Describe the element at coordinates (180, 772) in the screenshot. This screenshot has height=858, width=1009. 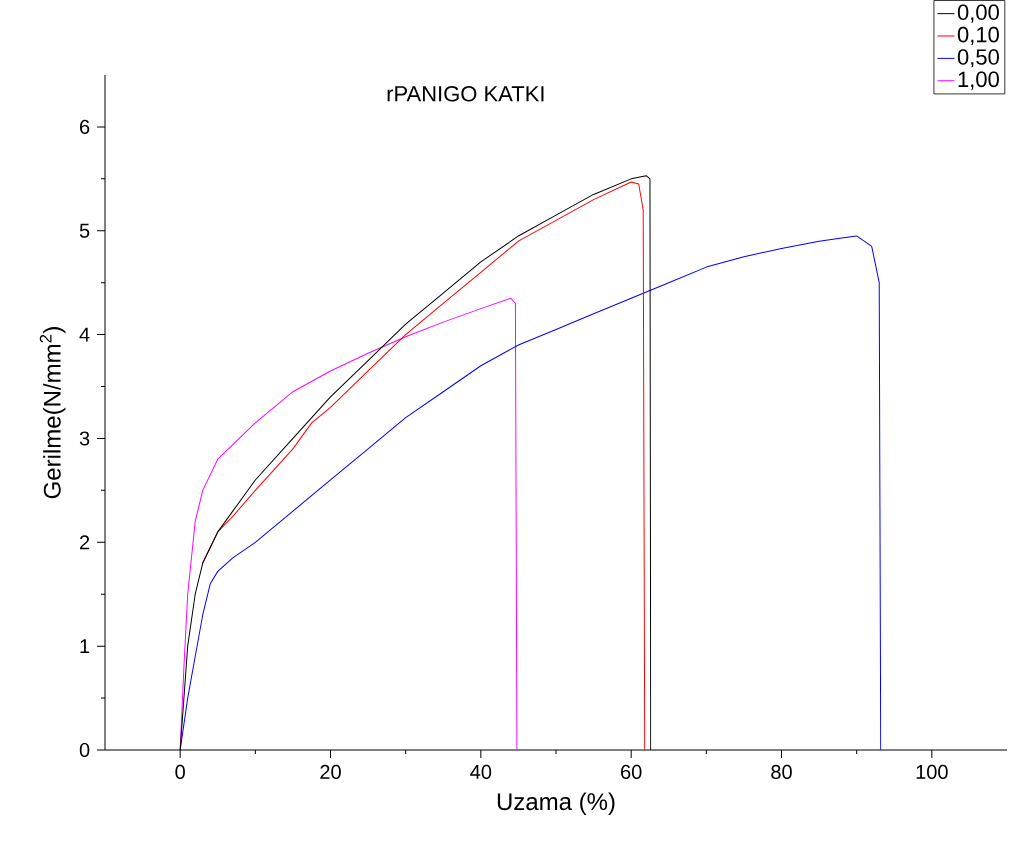
I see `x-tick-label: 0` at that location.